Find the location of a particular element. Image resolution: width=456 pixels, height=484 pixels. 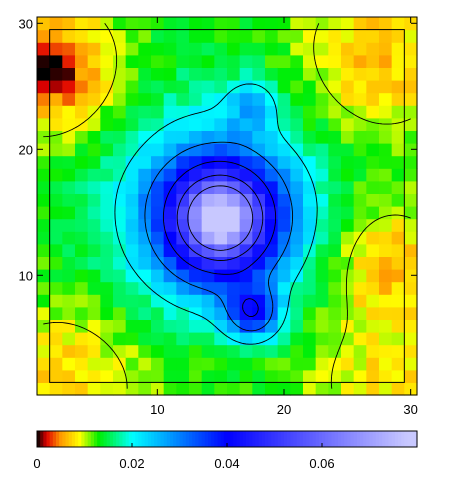

colorbar is located at coordinates (227, 439).